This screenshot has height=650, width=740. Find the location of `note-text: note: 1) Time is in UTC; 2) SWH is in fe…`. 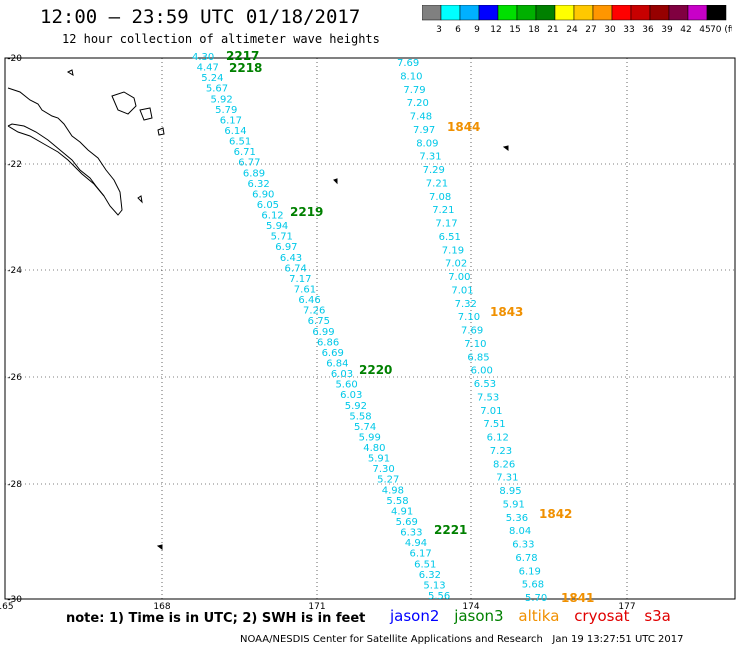

note-text: note: 1) Time is in UTC; 2) SWH is in fe… is located at coordinates (216, 618).